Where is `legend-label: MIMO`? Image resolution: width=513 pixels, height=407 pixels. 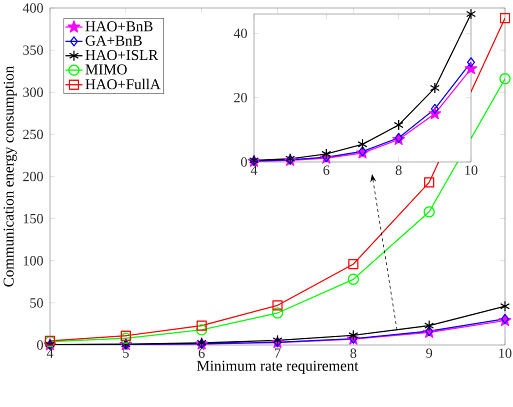 legend-label: MIMO is located at coordinates (106, 69).